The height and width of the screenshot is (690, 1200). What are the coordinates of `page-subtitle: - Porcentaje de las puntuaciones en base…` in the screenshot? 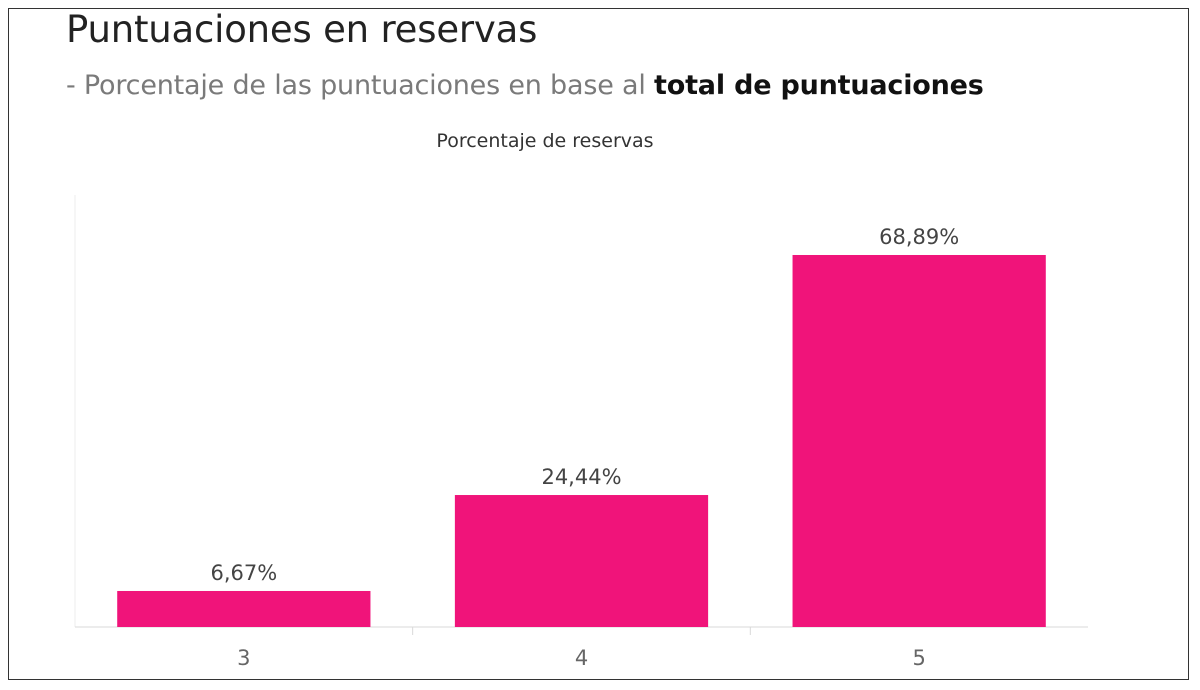 It's located at (525, 85).